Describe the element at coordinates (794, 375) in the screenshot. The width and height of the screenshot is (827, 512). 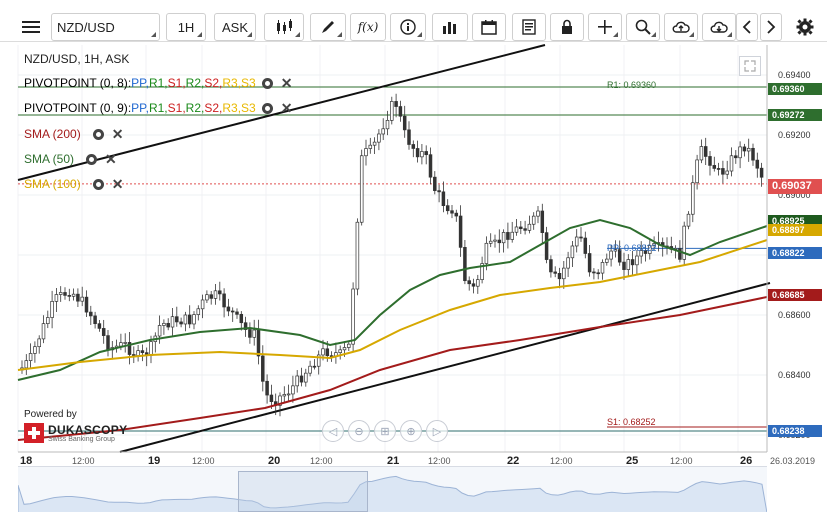
I see `price-tick-label: 0.68400` at that location.